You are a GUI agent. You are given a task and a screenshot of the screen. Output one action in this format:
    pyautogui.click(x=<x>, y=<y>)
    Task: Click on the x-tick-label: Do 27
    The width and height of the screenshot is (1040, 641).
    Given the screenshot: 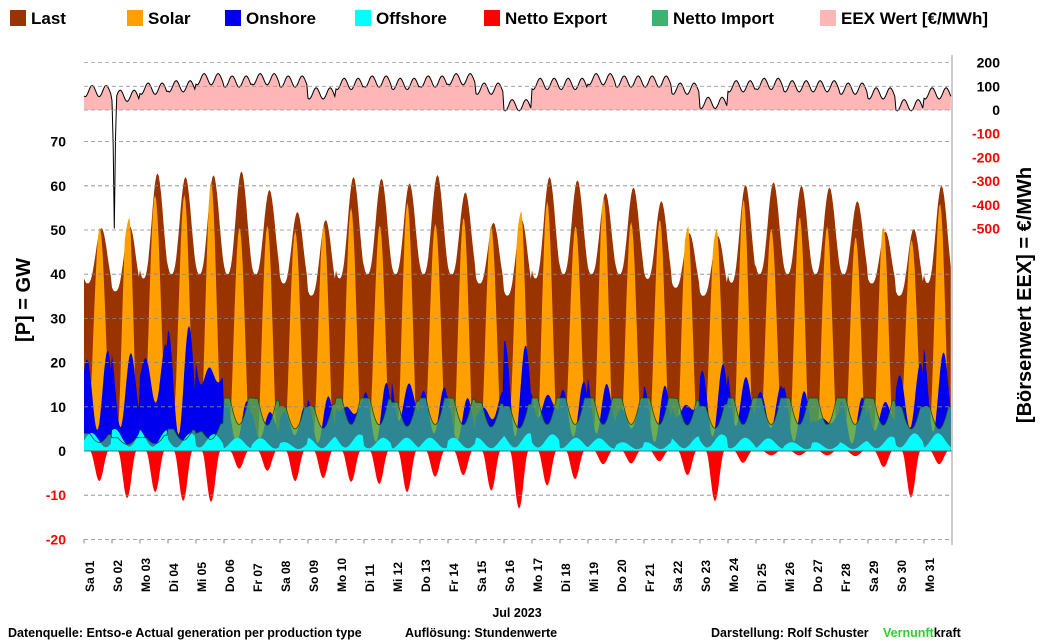 What is the action you would take?
    pyautogui.click(x=818, y=575)
    